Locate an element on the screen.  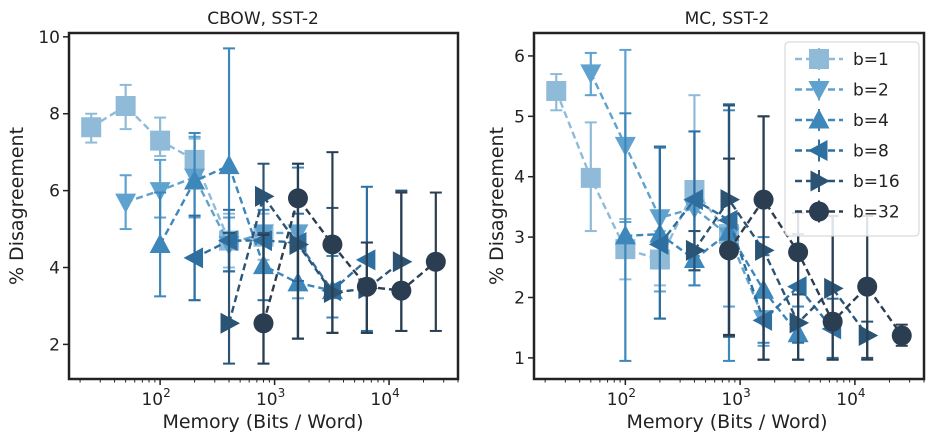
y-ticks: 2 4 6 8 10 is located at coordinates (53, 191).